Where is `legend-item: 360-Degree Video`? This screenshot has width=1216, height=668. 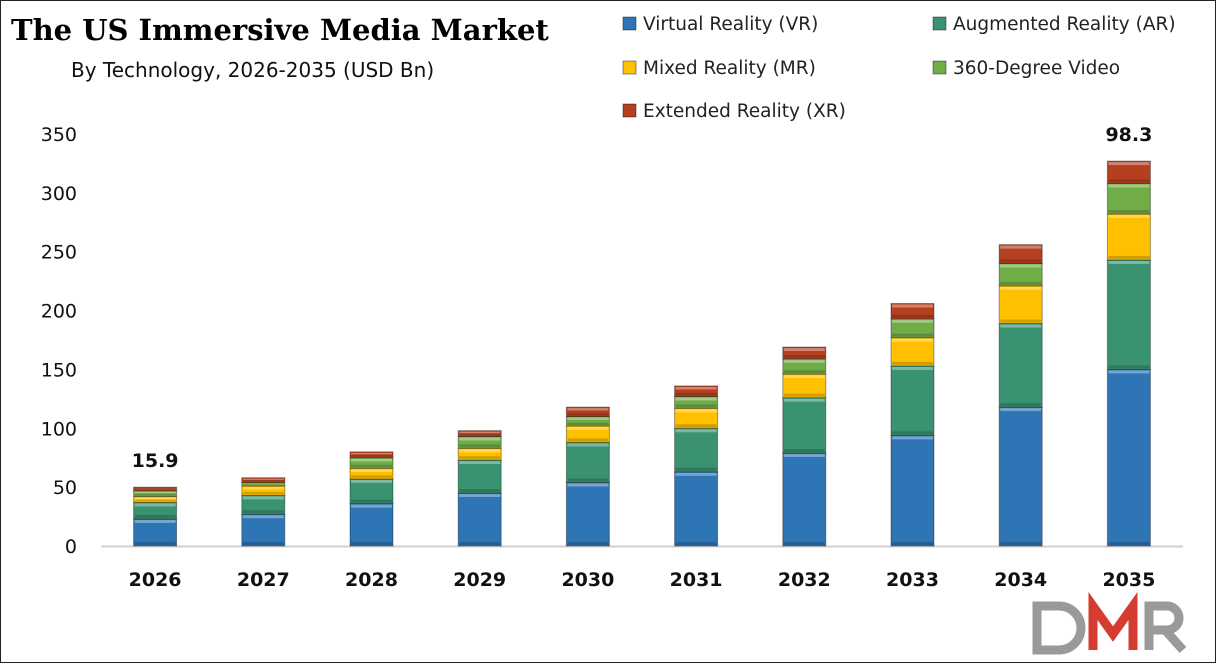 legend-item: 360-Degree Video is located at coordinates (1026, 68).